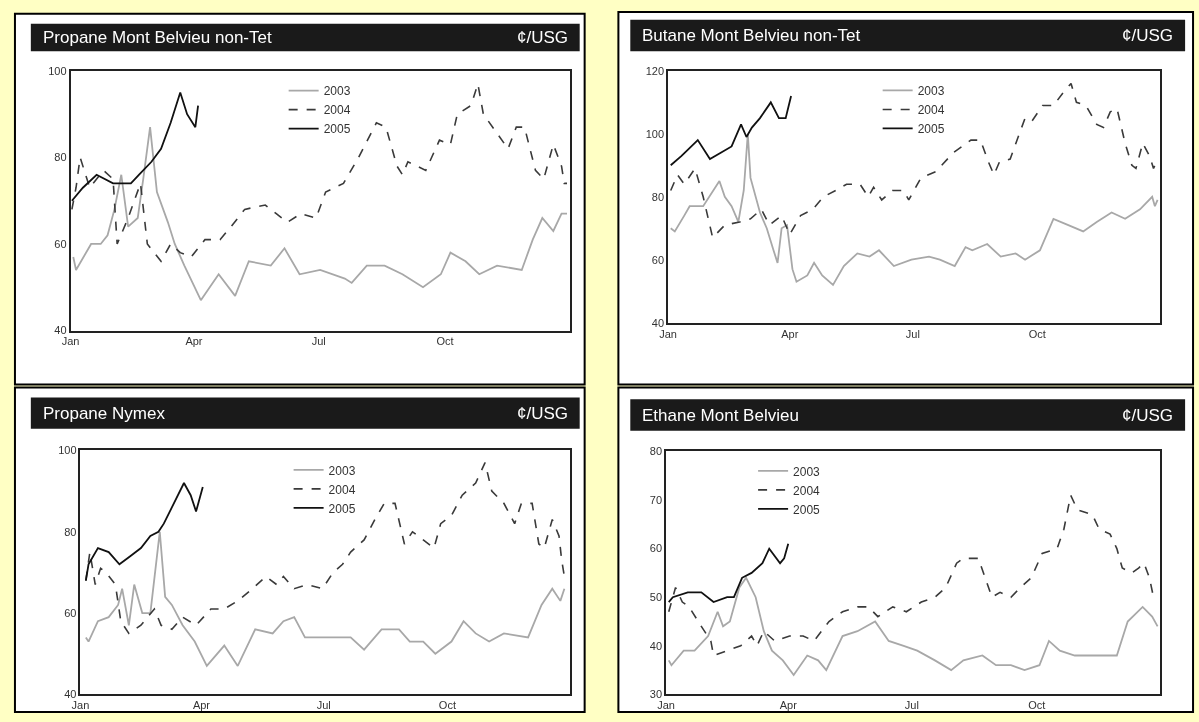 This screenshot has width=1199, height=722. What do you see at coordinates (751, 35) in the screenshot?
I see `chart-title: Butane Mont Belvieu non-Tet` at bounding box center [751, 35].